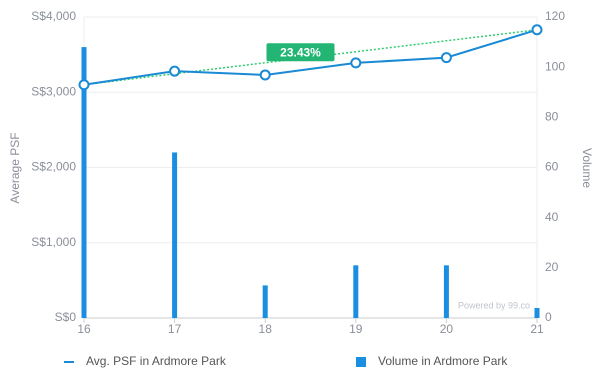 This screenshot has width=600, height=375. Describe the element at coordinates (443, 361) in the screenshot. I see `legend-label: Volume in Ardmore Park` at that location.